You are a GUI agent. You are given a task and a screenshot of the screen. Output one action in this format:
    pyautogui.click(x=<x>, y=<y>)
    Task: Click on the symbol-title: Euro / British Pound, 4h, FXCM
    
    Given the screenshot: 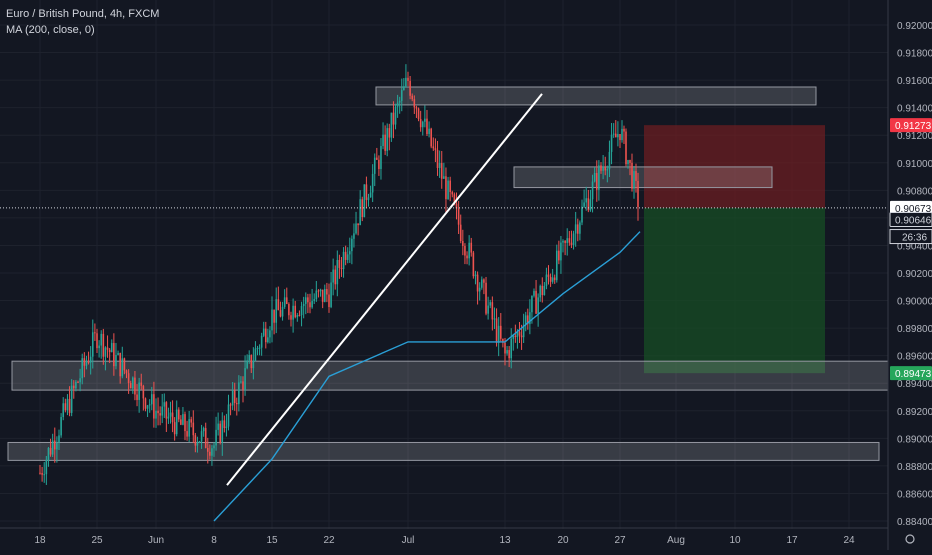 What is the action you would take?
    pyautogui.click(x=83, y=14)
    